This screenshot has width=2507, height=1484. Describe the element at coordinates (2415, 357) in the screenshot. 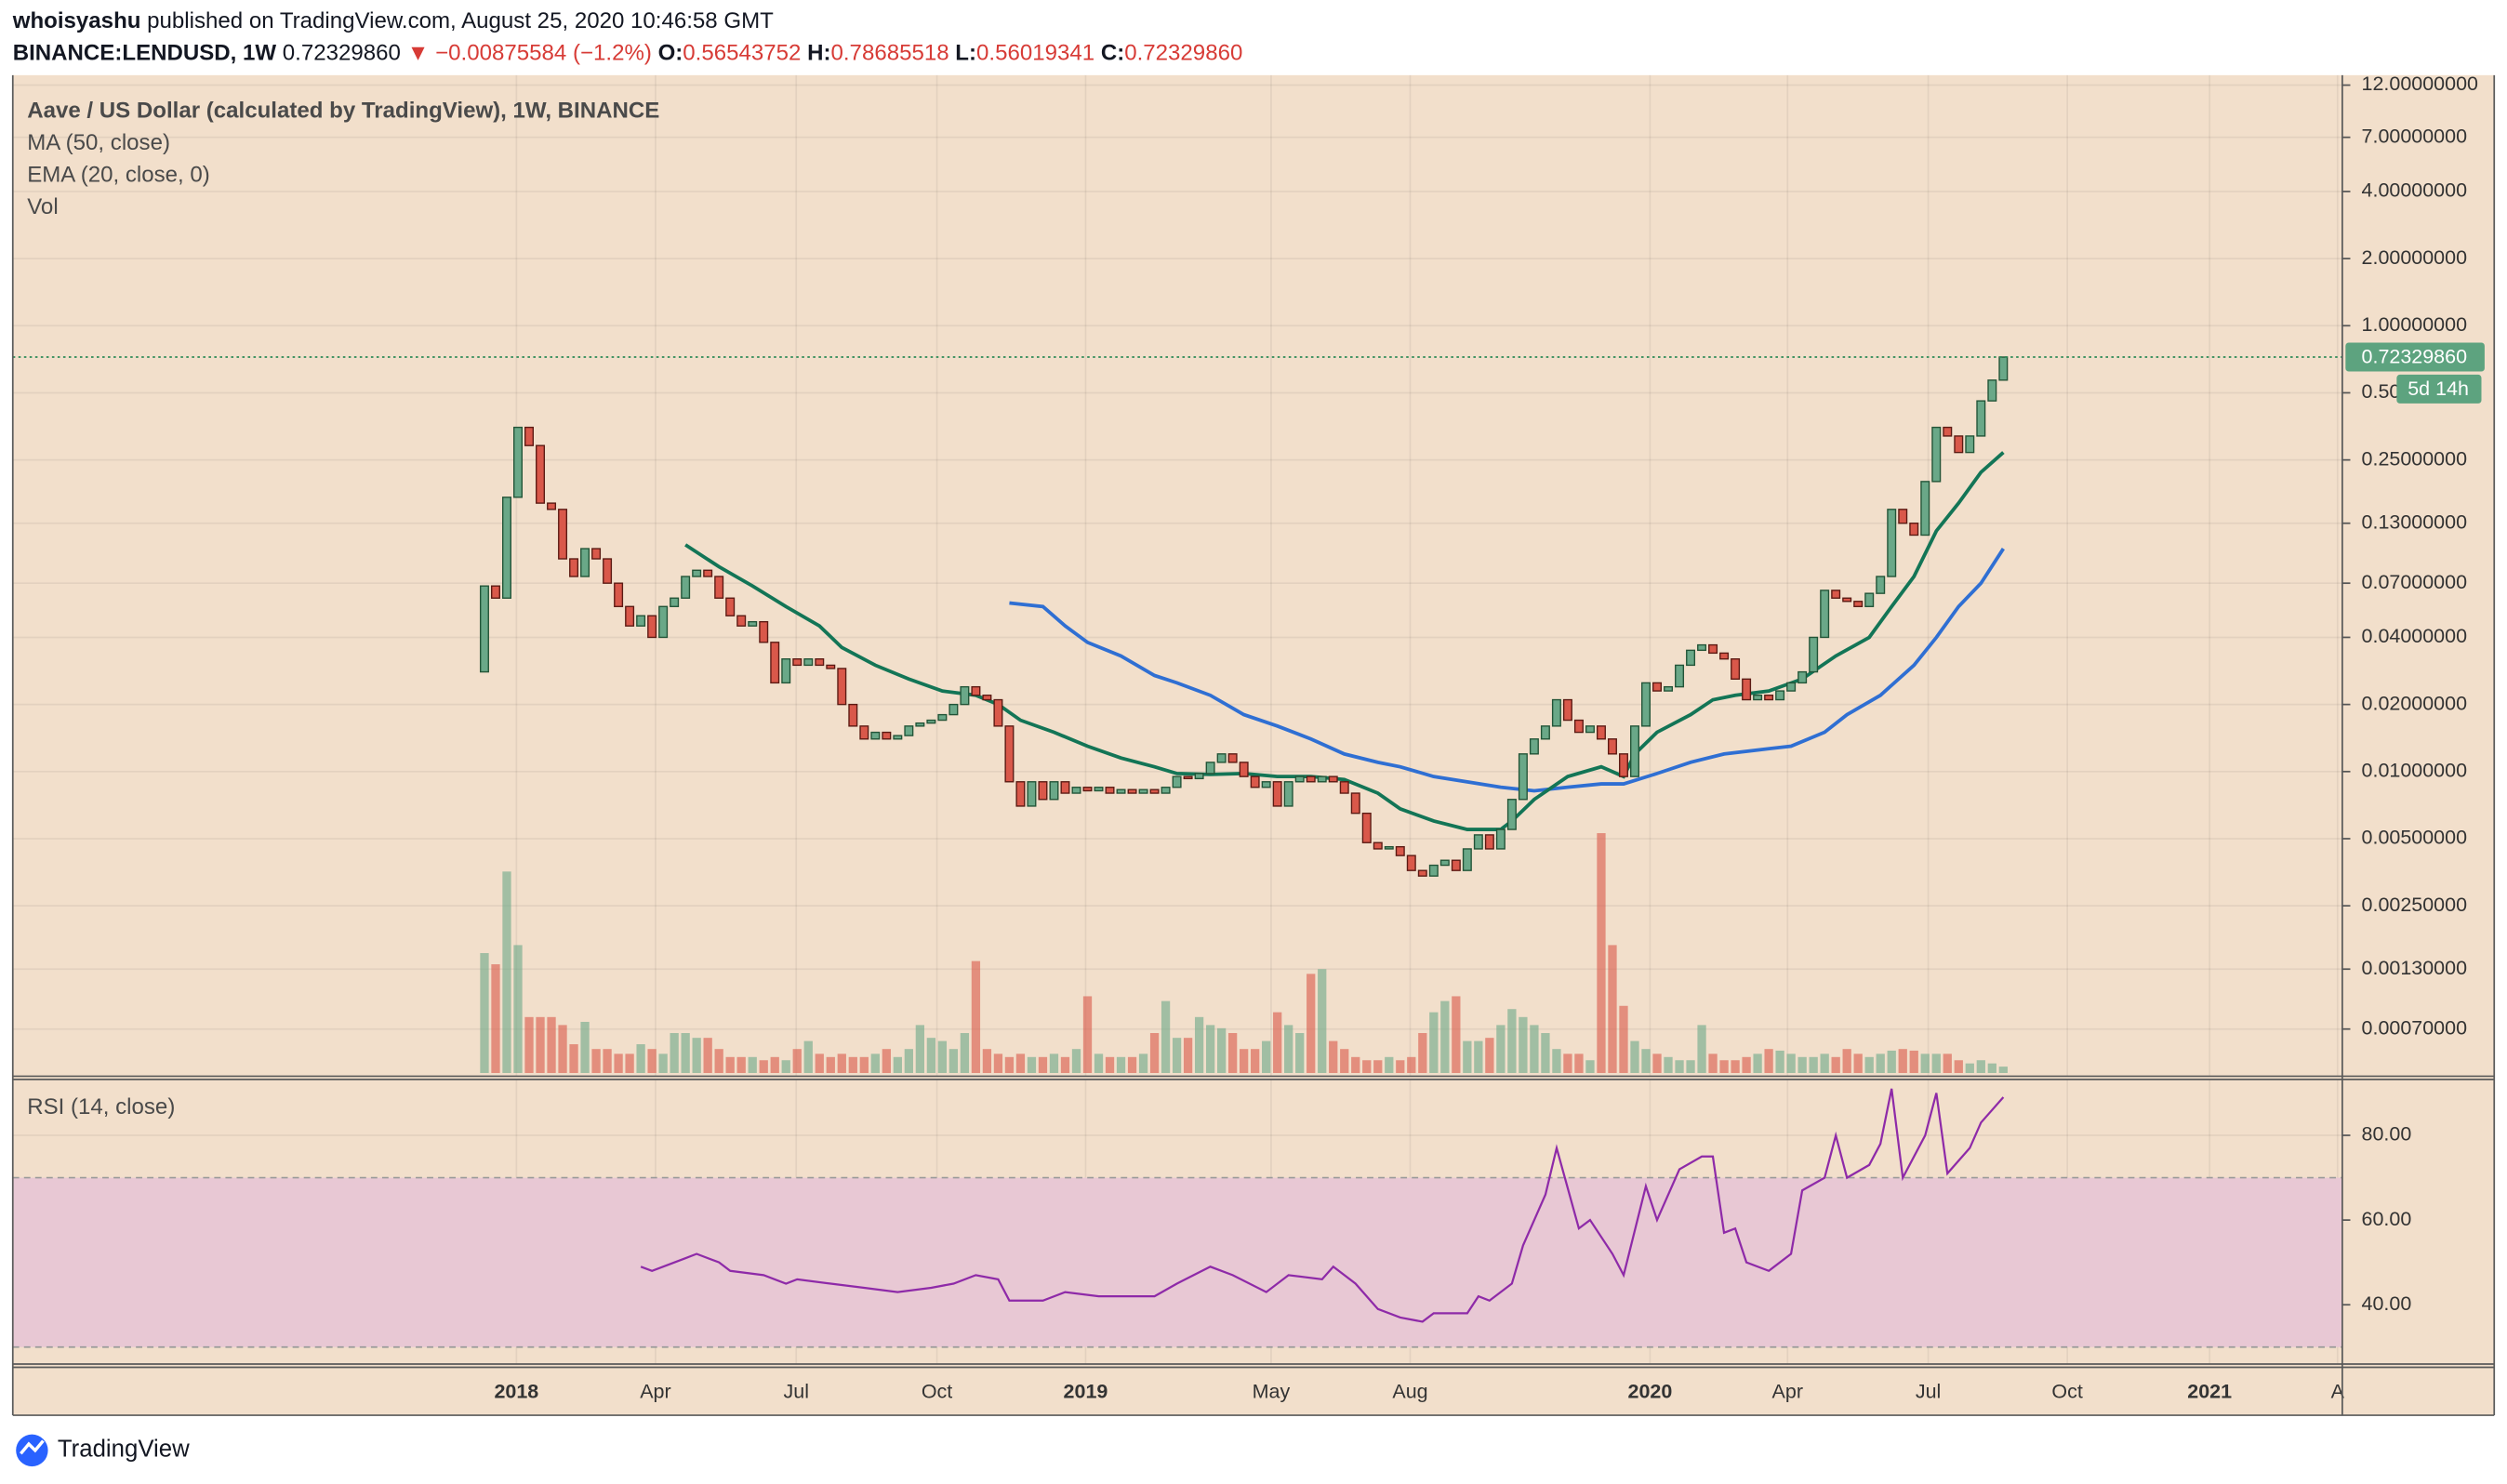

I see `last-price-label: 0.72329860` at that location.